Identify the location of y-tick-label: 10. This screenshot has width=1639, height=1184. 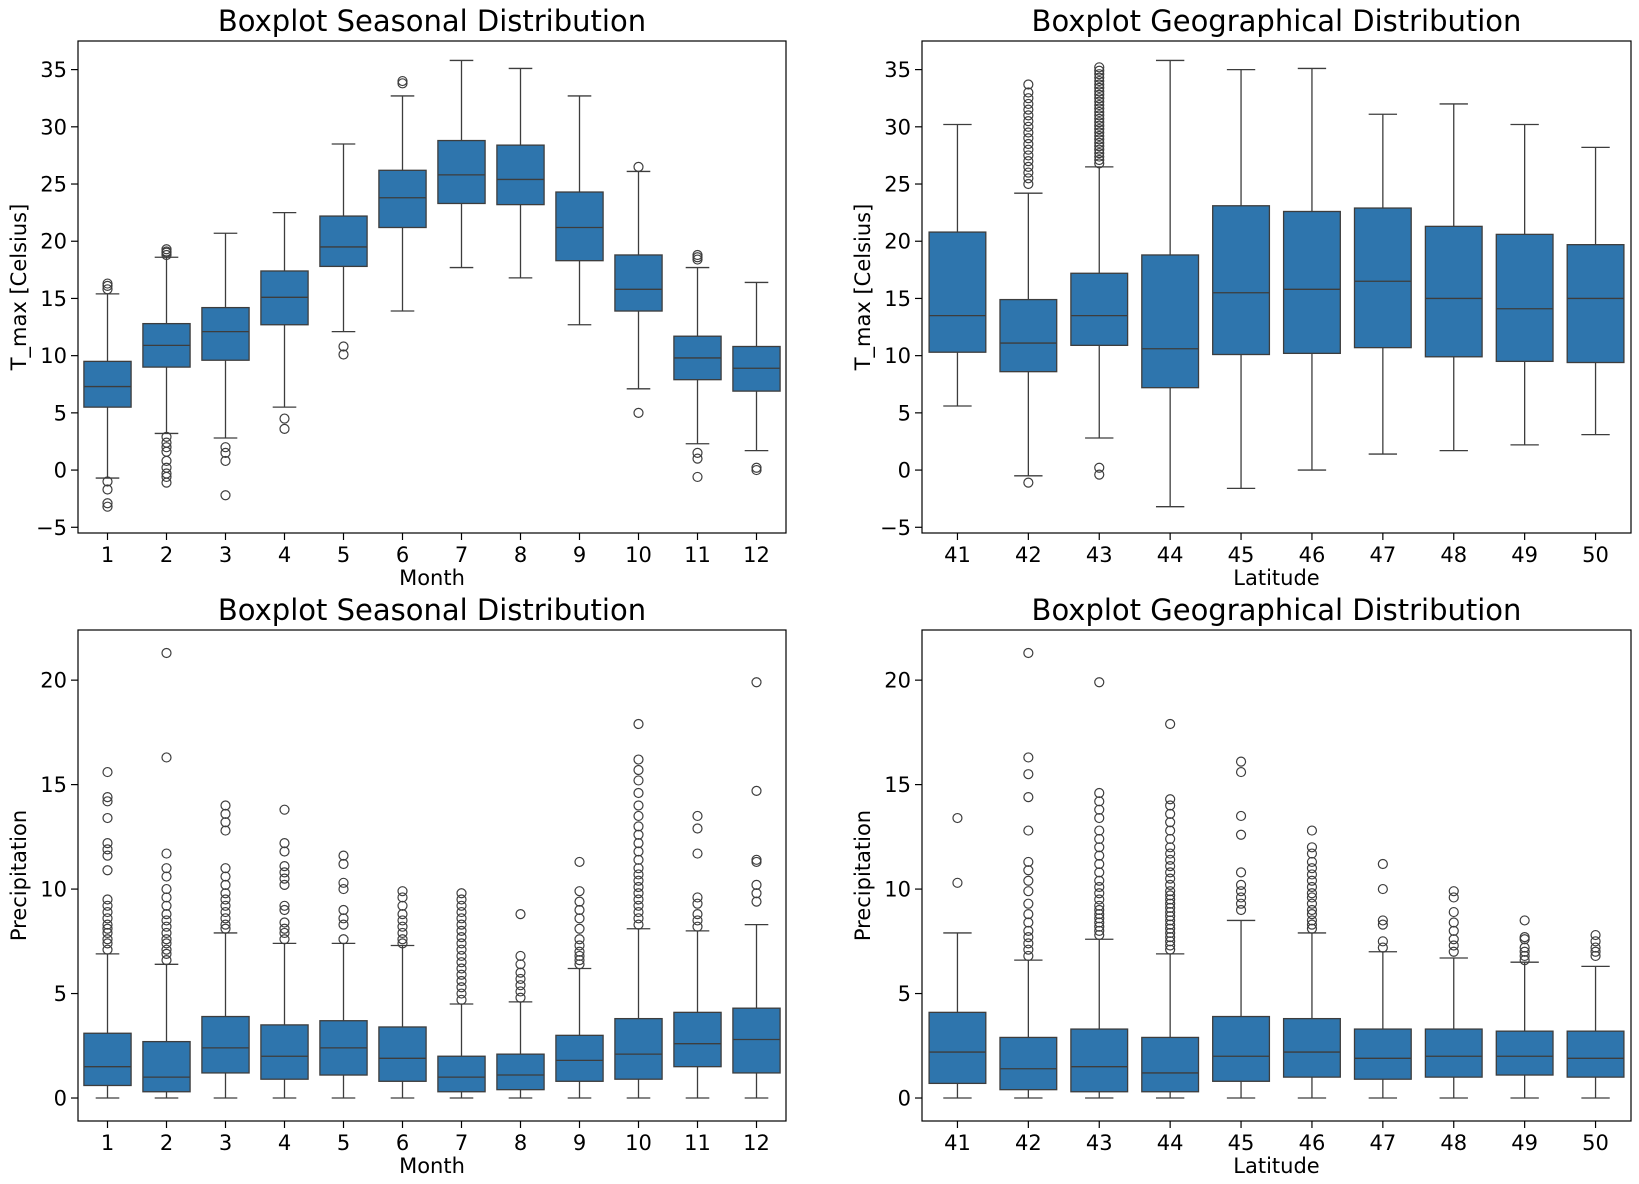
(897, 356).